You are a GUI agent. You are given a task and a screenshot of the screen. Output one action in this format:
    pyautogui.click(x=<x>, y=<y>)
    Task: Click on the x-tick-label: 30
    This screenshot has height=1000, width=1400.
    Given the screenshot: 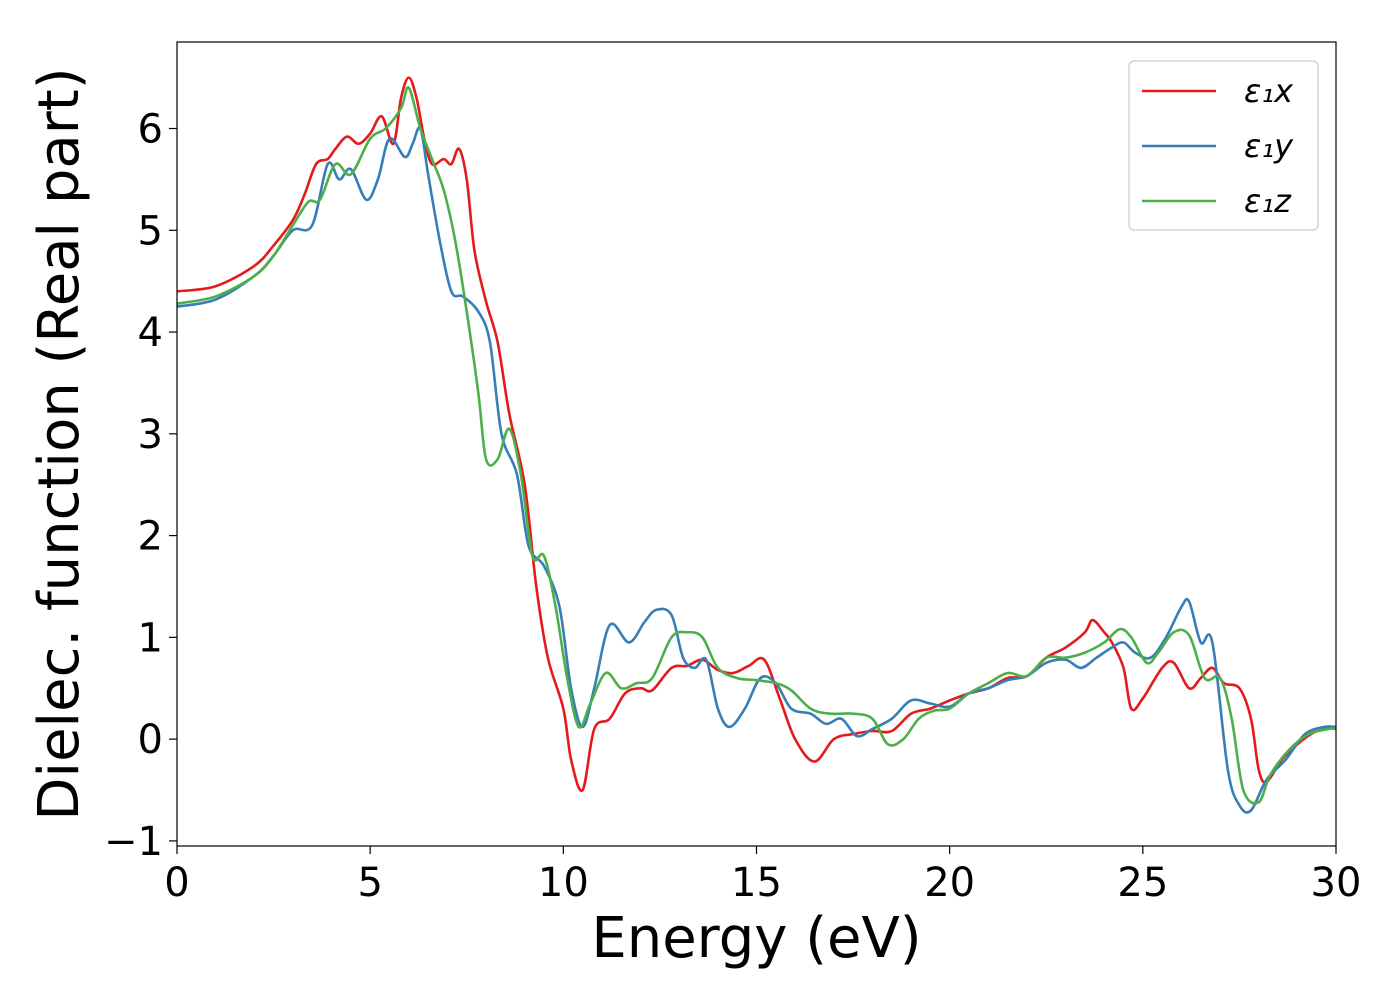 What is the action you would take?
    pyautogui.click(x=1336, y=883)
    